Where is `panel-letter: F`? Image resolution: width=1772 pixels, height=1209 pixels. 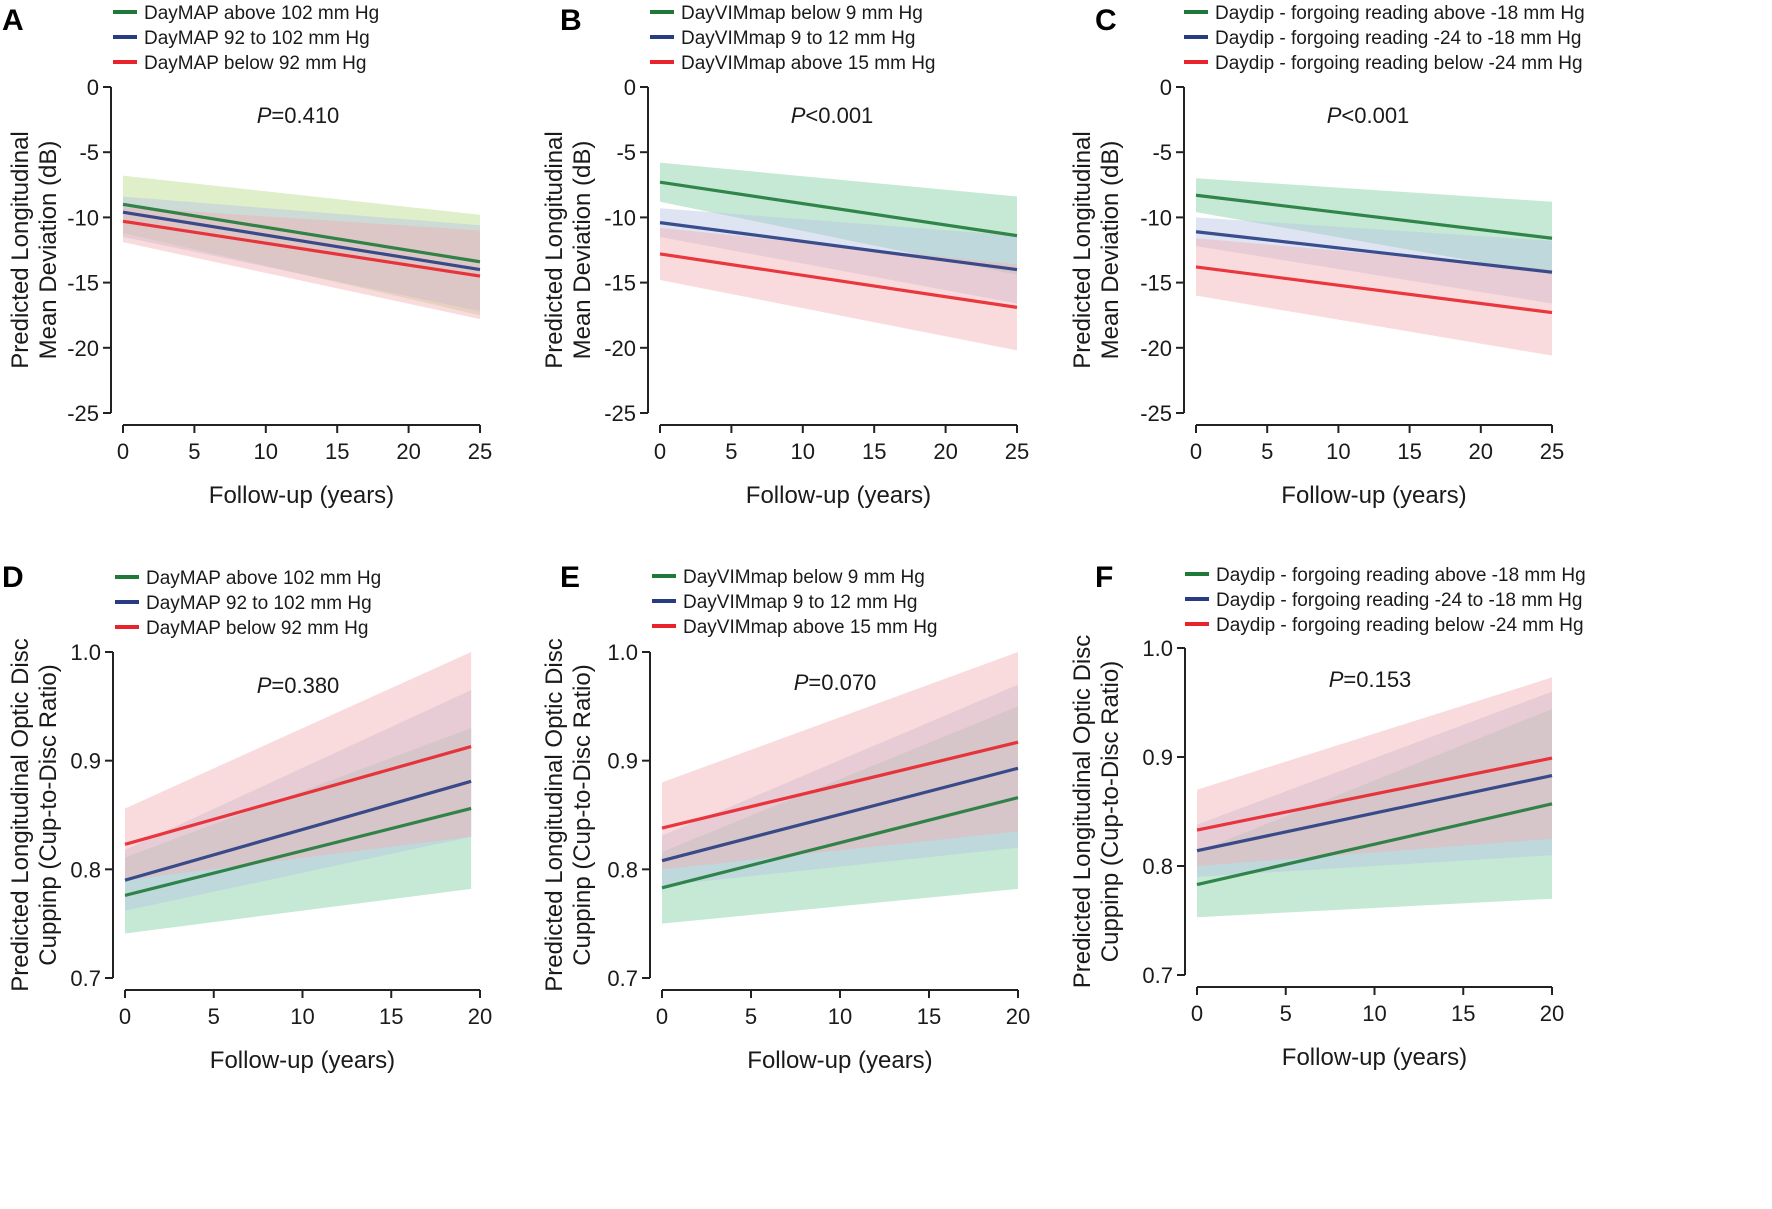
panel-letter: F is located at coordinates (1104, 577).